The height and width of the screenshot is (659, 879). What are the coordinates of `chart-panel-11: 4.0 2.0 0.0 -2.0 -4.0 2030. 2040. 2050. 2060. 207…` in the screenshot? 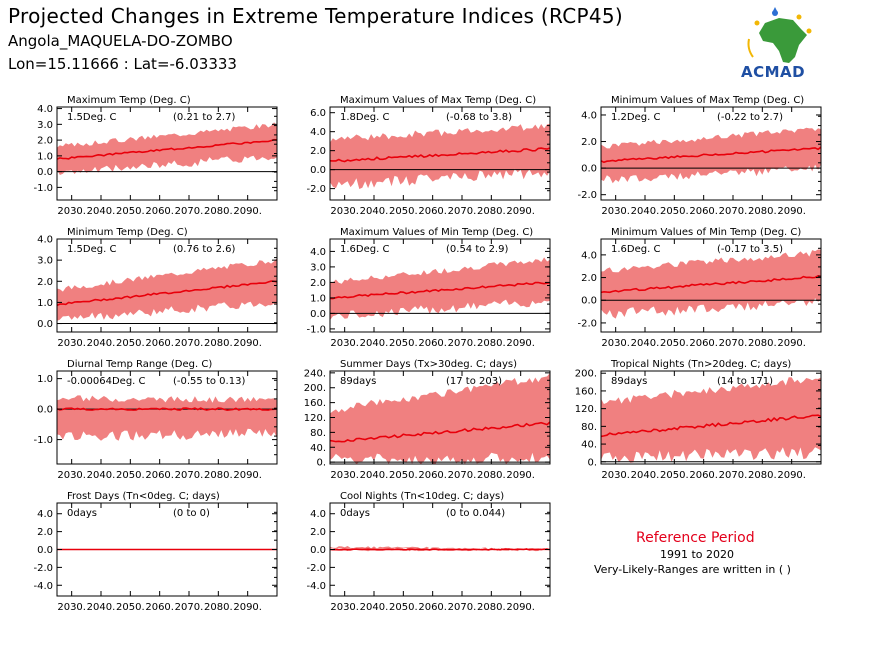 It's located at (428, 552).